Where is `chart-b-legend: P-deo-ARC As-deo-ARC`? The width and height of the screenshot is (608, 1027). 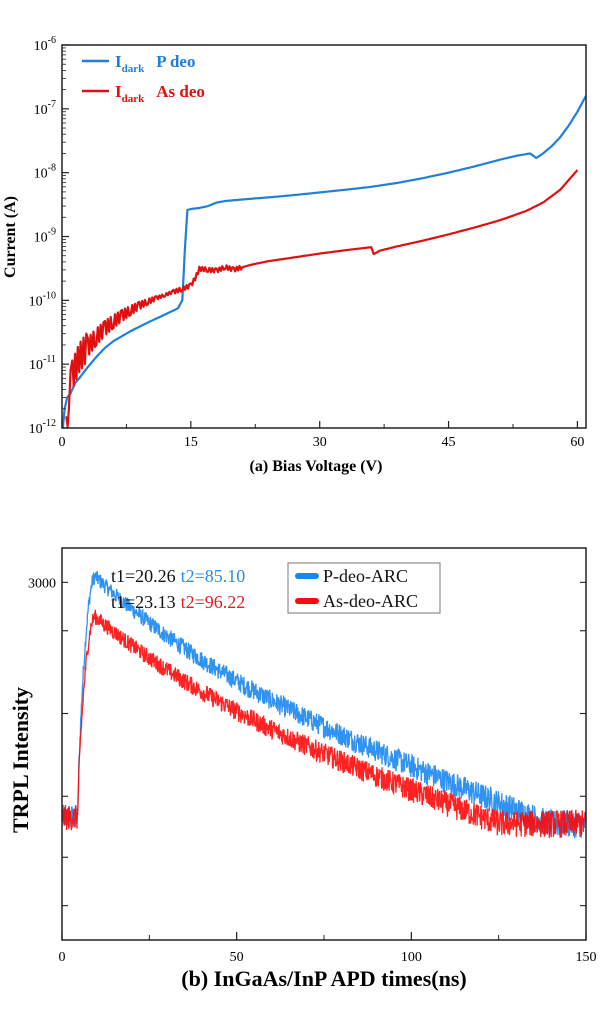
chart-b-legend: P-deo-ARC As-deo-ARC is located at coordinates (364, 588).